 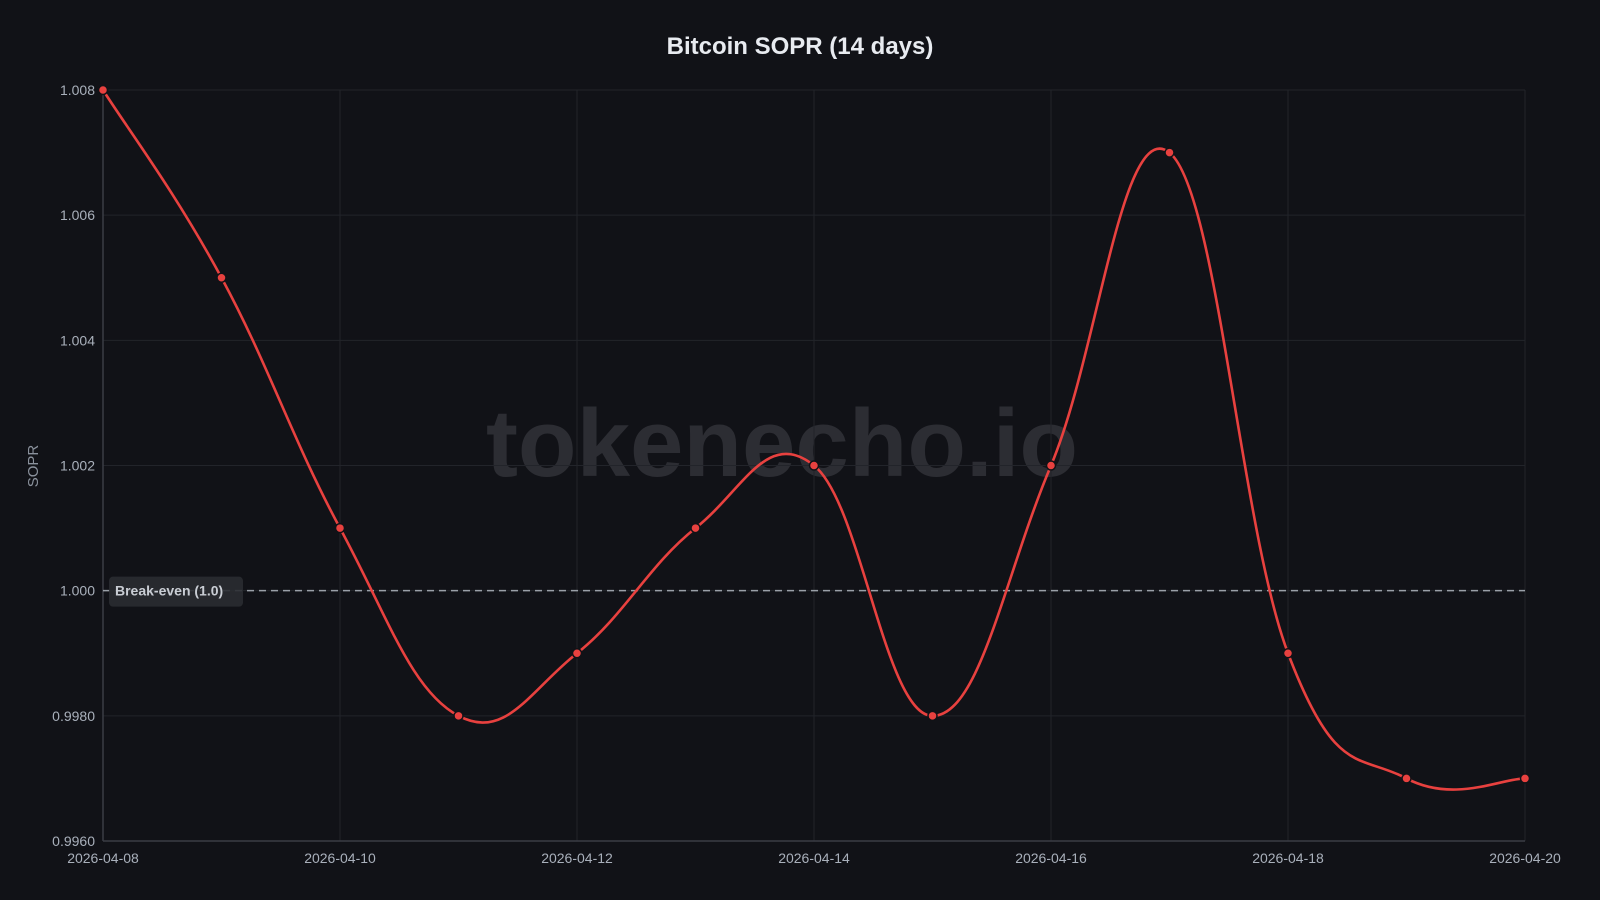 I want to click on y-axis-label: SOPR, so click(x=33, y=466).